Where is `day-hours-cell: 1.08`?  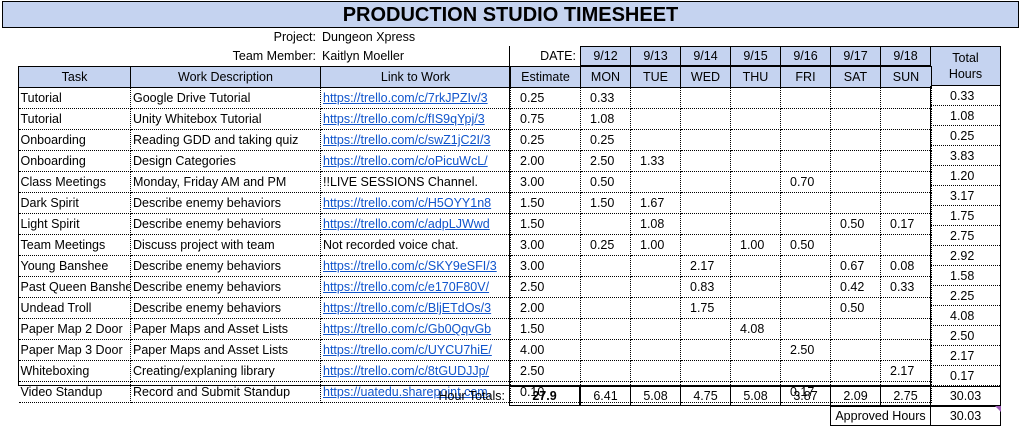 day-hours-cell: 1.08 is located at coordinates (605, 119).